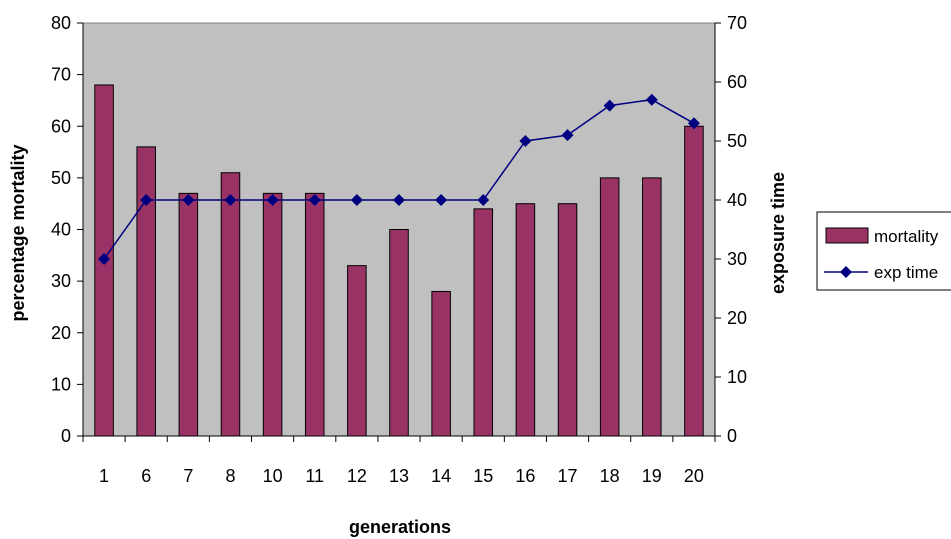  Describe the element at coordinates (61, 75) in the screenshot. I see `y-tick-label: 70` at that location.